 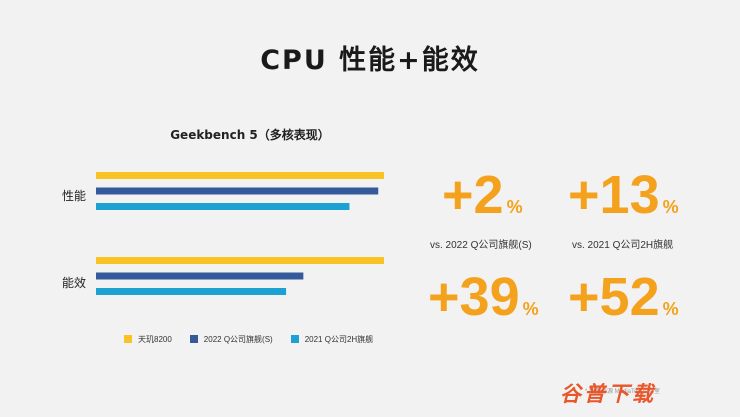 What do you see at coordinates (370, 60) in the screenshot?
I see `page-title: CPU 性能+能效` at bounding box center [370, 60].